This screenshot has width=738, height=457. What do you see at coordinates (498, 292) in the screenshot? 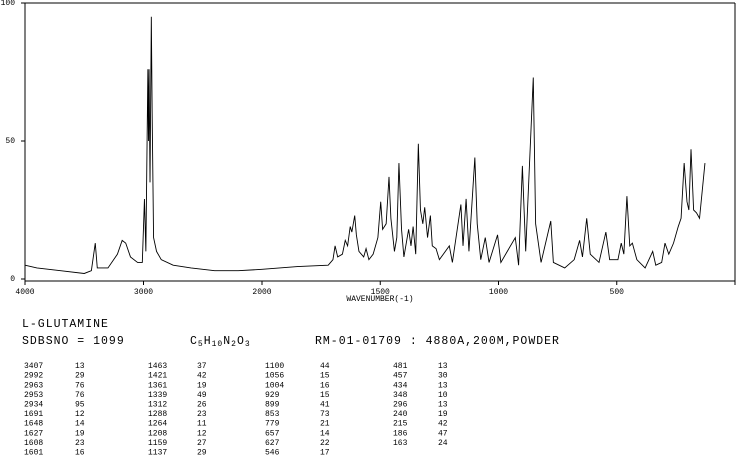
I see `x-tick-label: 1000` at bounding box center [498, 292].